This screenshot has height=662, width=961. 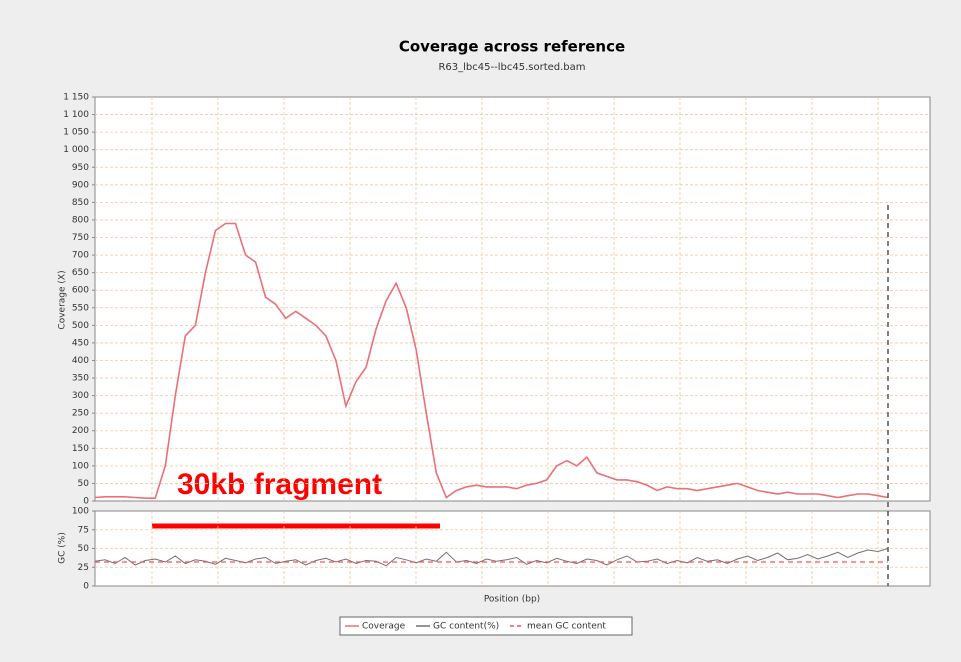 I want to click on y-tick-label: 350, so click(x=80, y=379).